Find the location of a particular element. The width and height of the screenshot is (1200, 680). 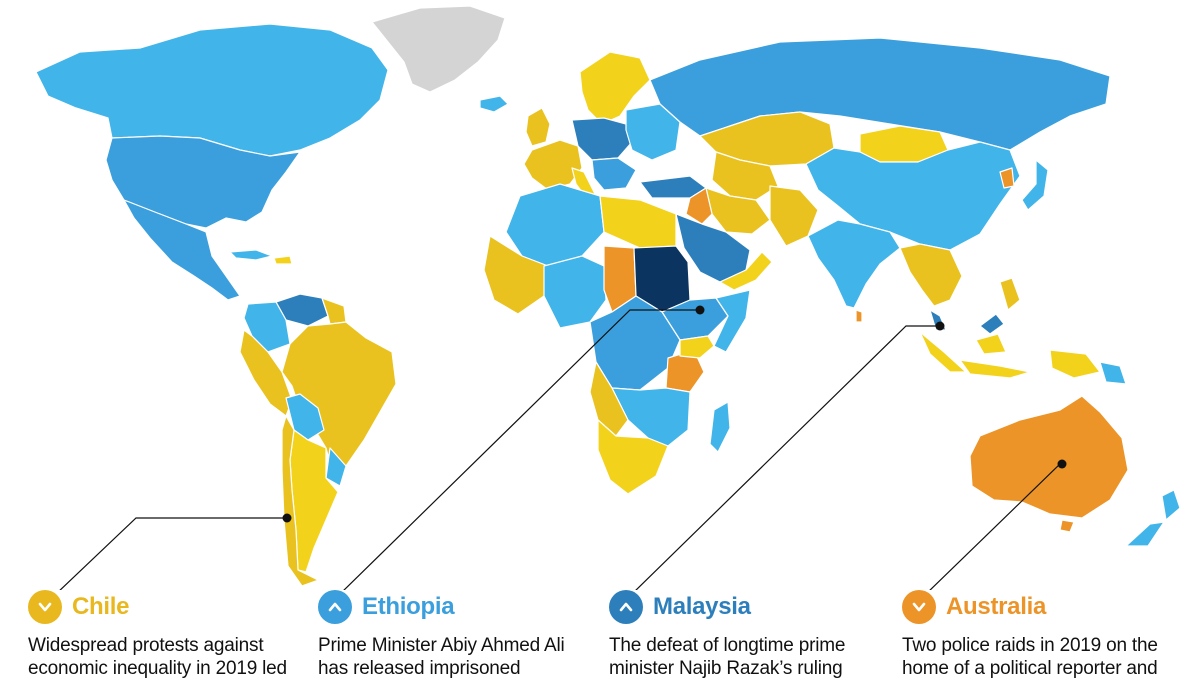

region-uk is located at coordinates (538, 127).